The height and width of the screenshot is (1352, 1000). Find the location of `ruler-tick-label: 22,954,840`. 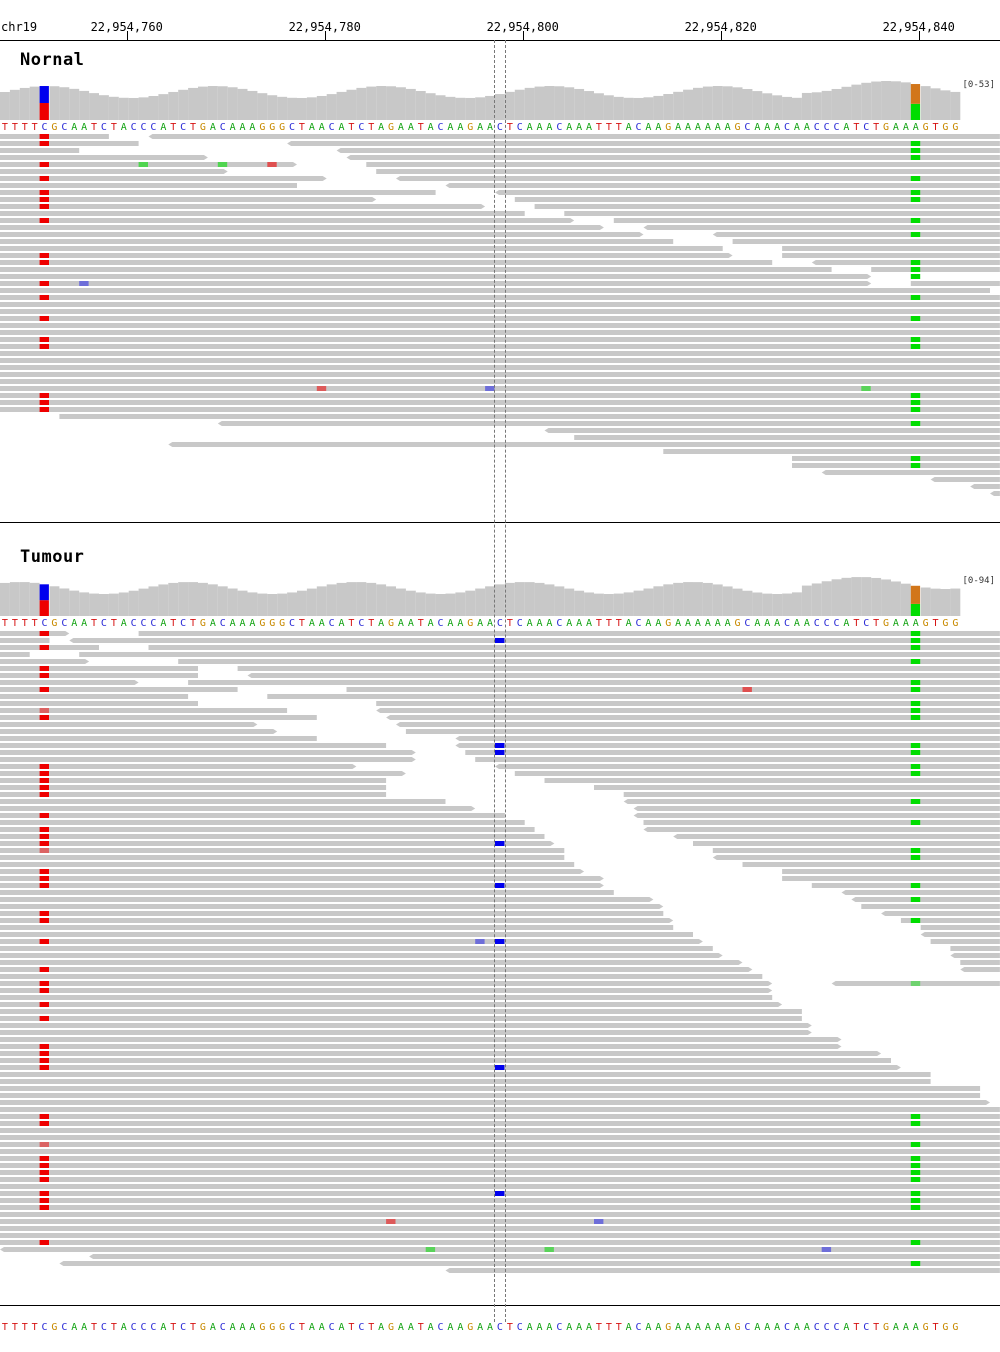

ruler-tick-label: 22,954,840 is located at coordinates (918, 27).